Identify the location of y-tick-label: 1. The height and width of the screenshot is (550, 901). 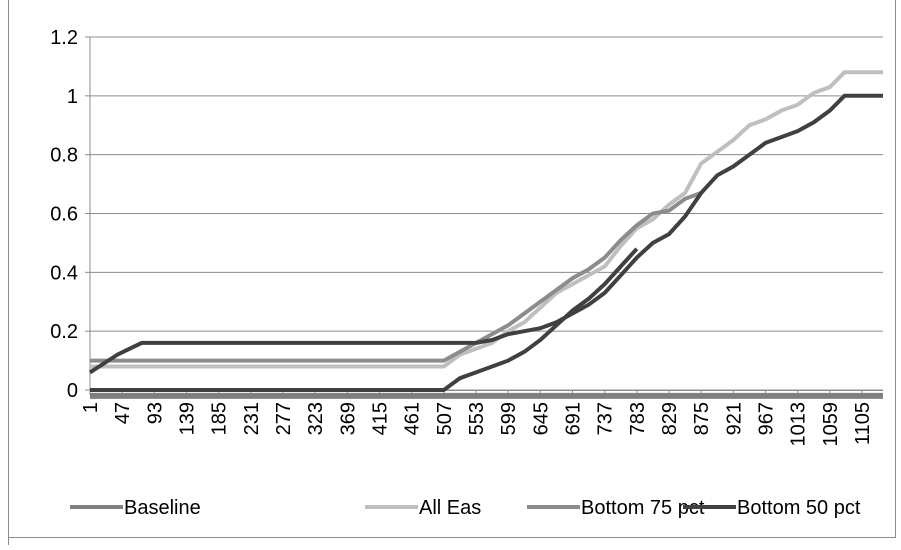
(72, 97).